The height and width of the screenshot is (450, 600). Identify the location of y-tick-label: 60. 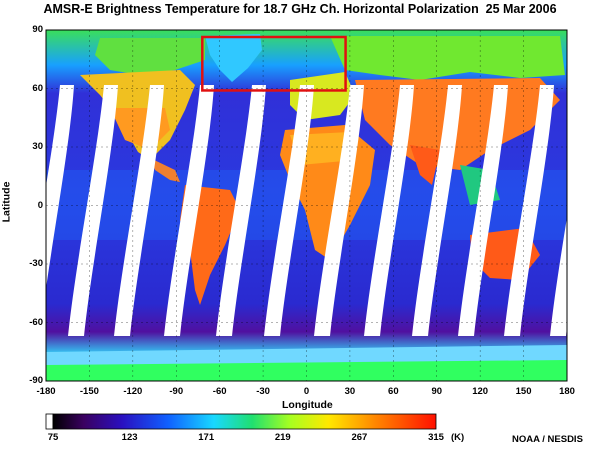
(37, 88).